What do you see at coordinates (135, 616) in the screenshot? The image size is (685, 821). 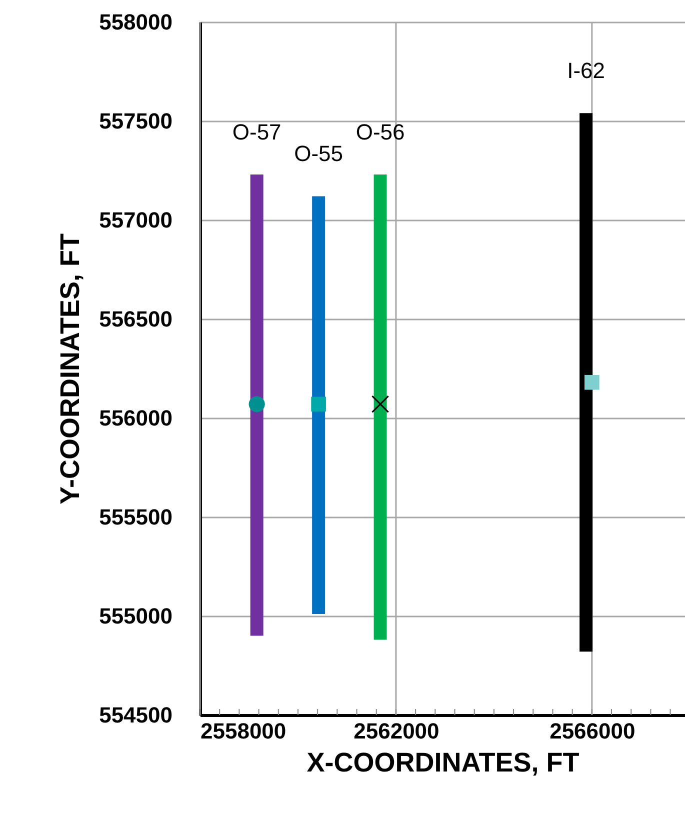 I see `y-tick-label: 555000` at bounding box center [135, 616].